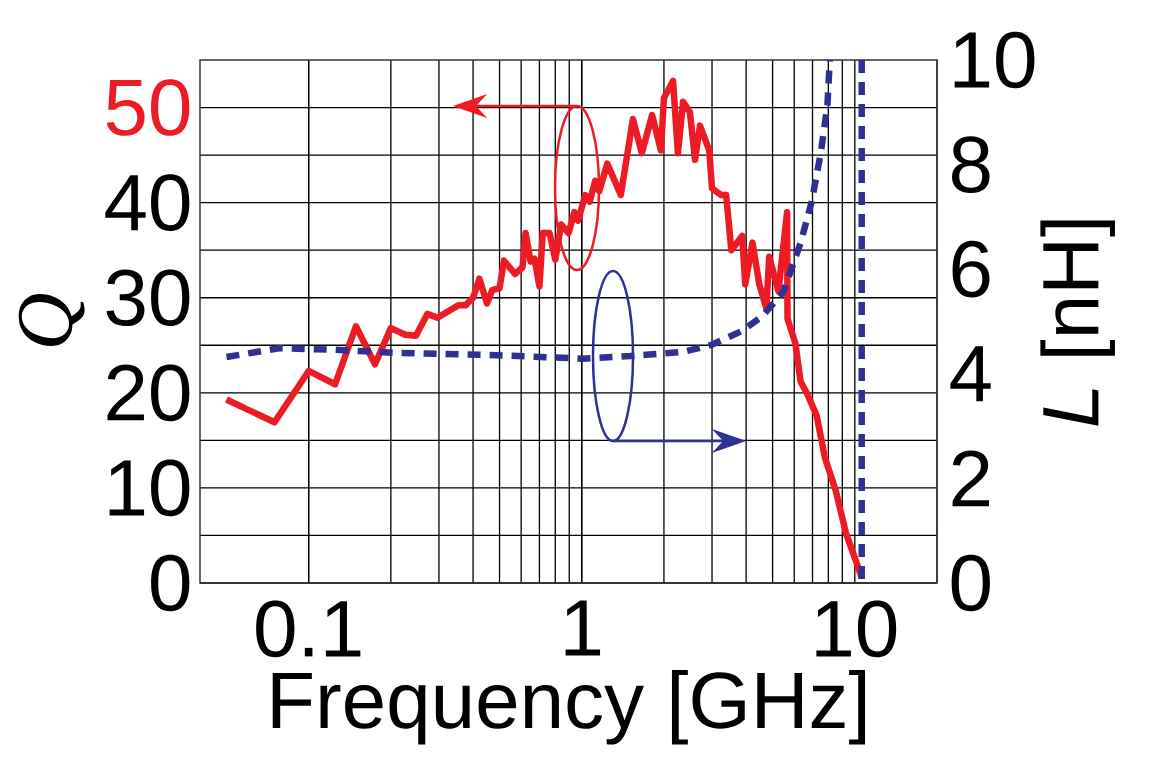 The width and height of the screenshot is (1152, 769). What do you see at coordinates (1077, 323) in the screenshot?
I see `y2-axis-title: L [nH]` at bounding box center [1077, 323].